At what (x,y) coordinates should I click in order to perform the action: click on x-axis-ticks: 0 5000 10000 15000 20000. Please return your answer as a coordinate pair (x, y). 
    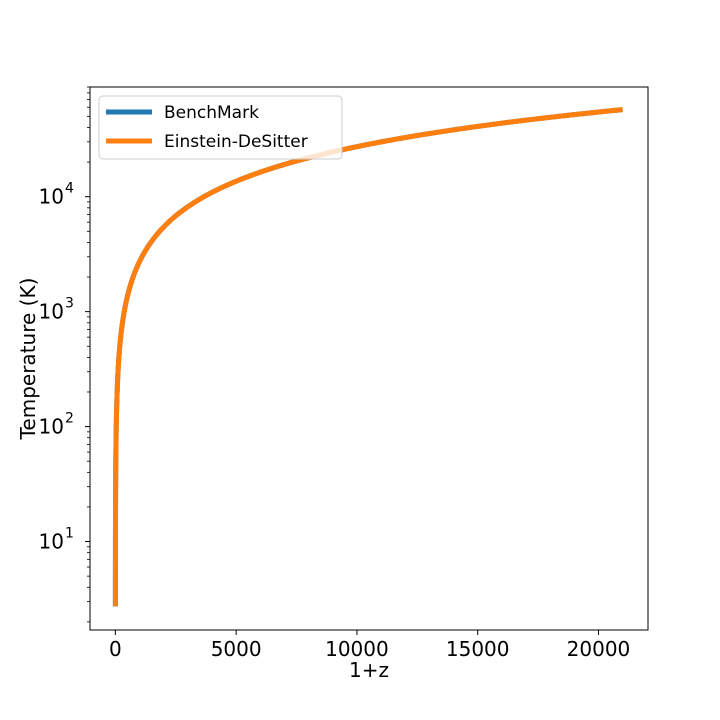
    Looking at the image, I should click on (369, 645).